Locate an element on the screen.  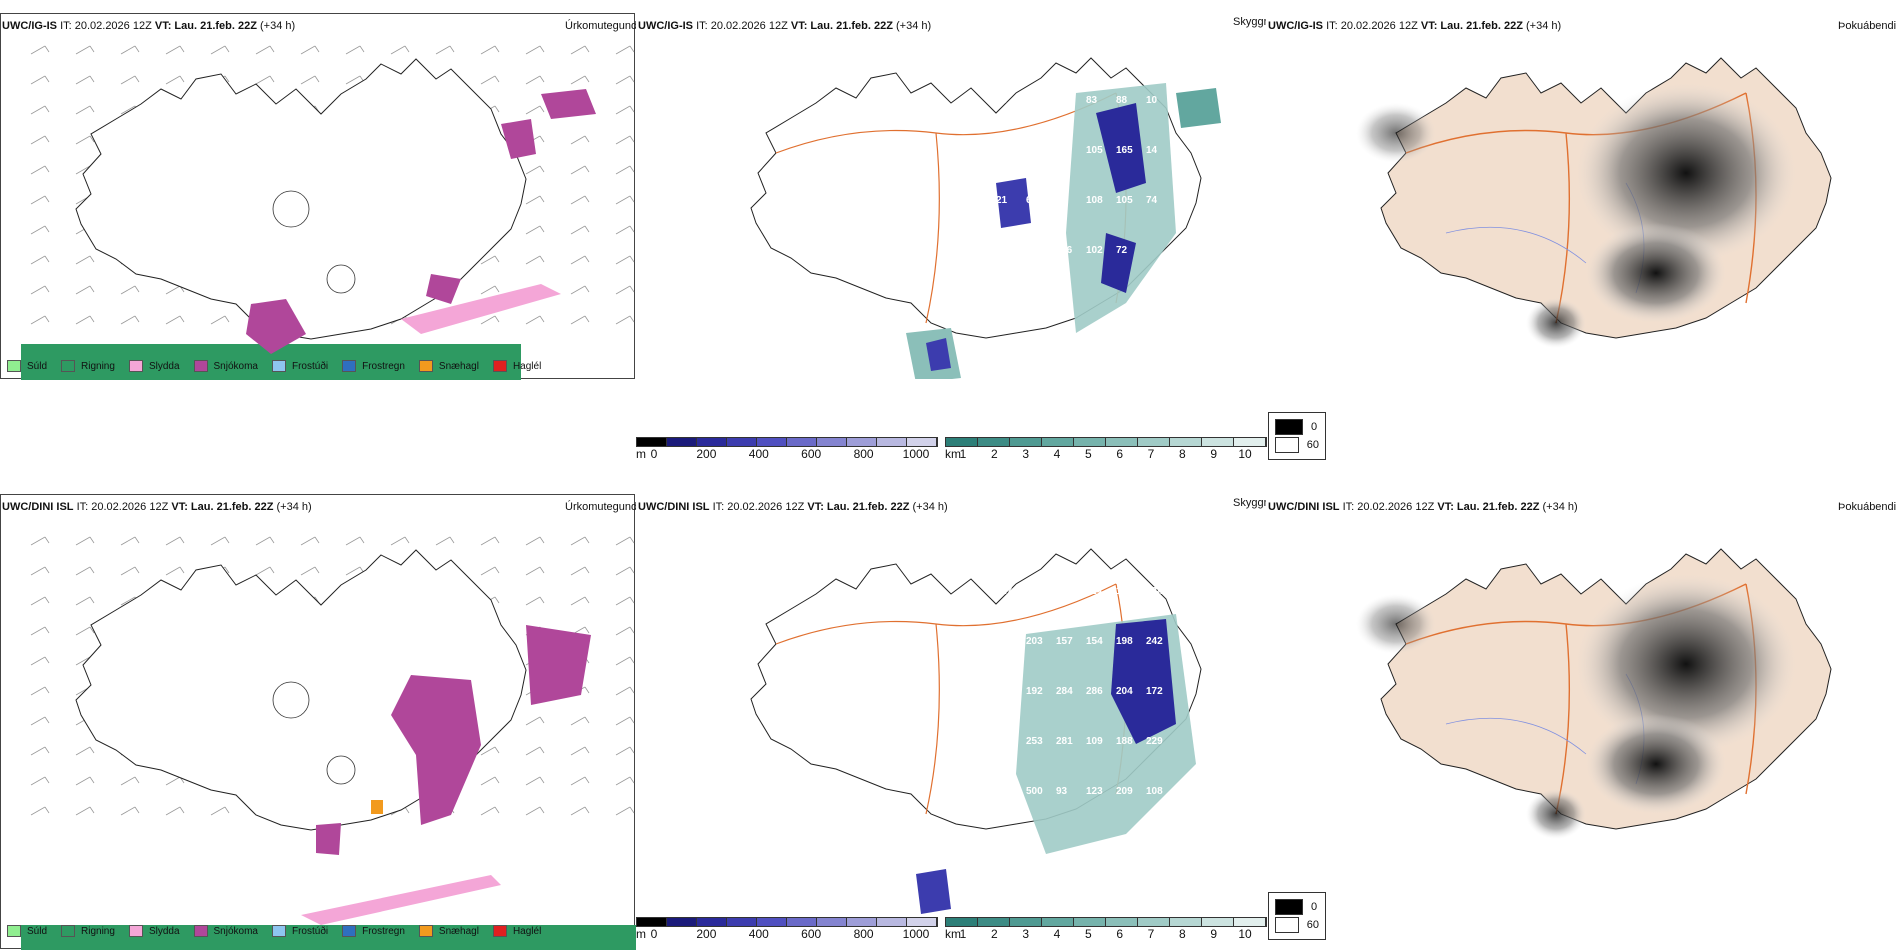
colorbar-tick: 6 is located at coordinates (1119, 934).